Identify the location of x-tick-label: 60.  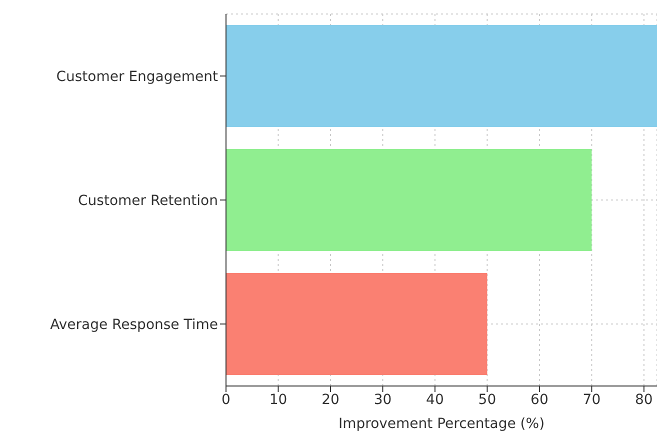
(539, 400).